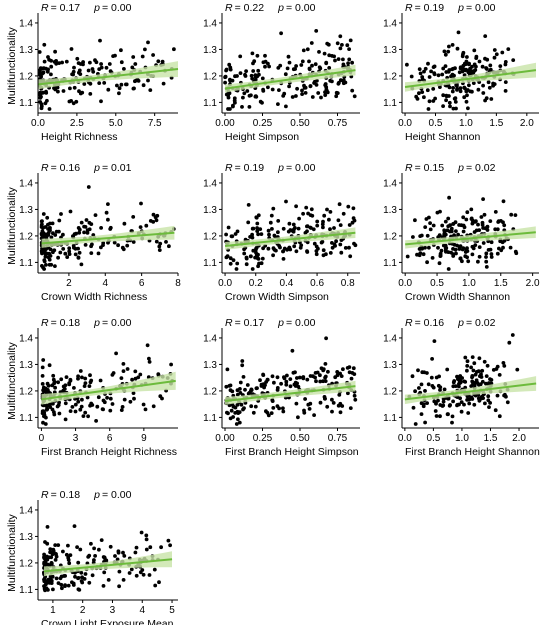 The image size is (550, 625). What do you see at coordinates (105, 283) in the screenshot?
I see `x-tick-label: 4` at bounding box center [105, 283].